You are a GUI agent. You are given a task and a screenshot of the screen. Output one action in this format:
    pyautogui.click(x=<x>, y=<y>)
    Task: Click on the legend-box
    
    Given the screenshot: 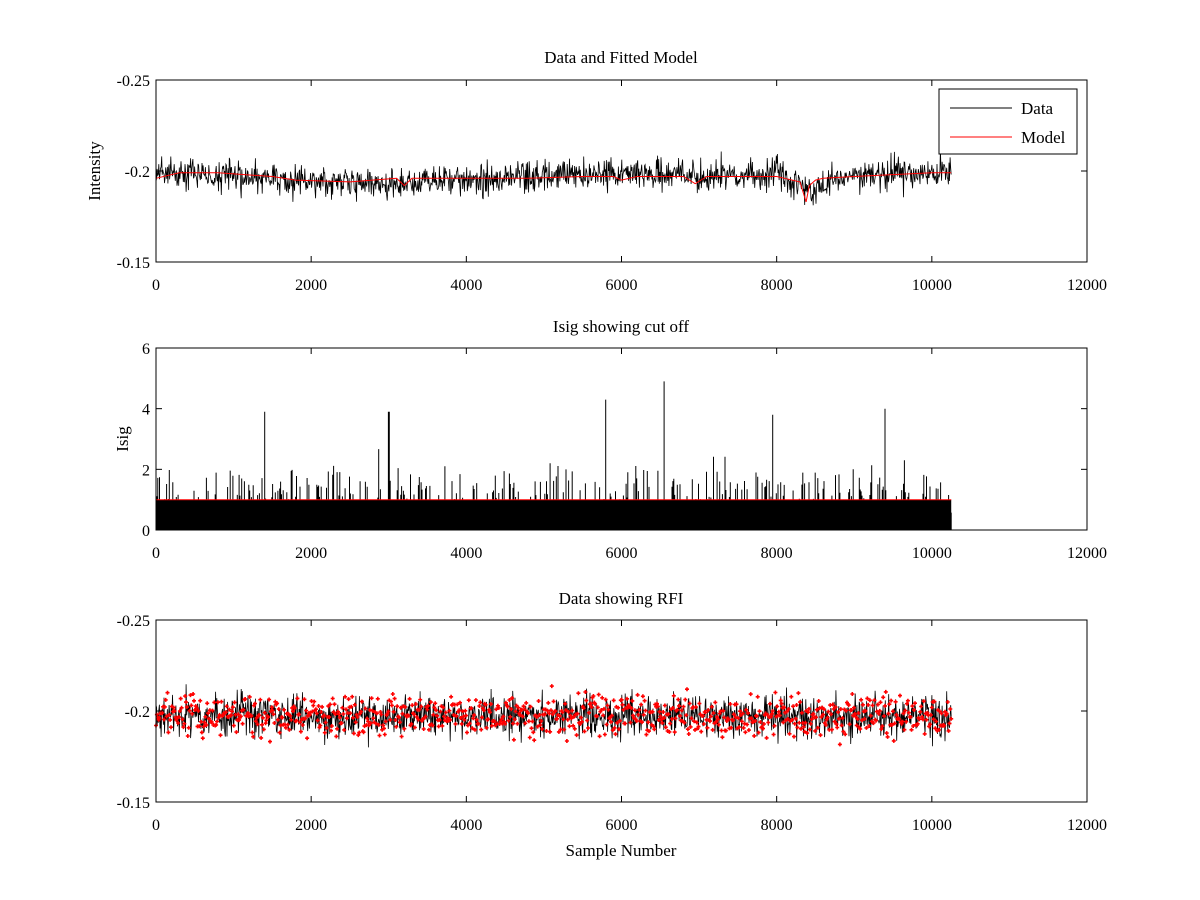 What is the action you would take?
    pyautogui.click(x=1008, y=121)
    